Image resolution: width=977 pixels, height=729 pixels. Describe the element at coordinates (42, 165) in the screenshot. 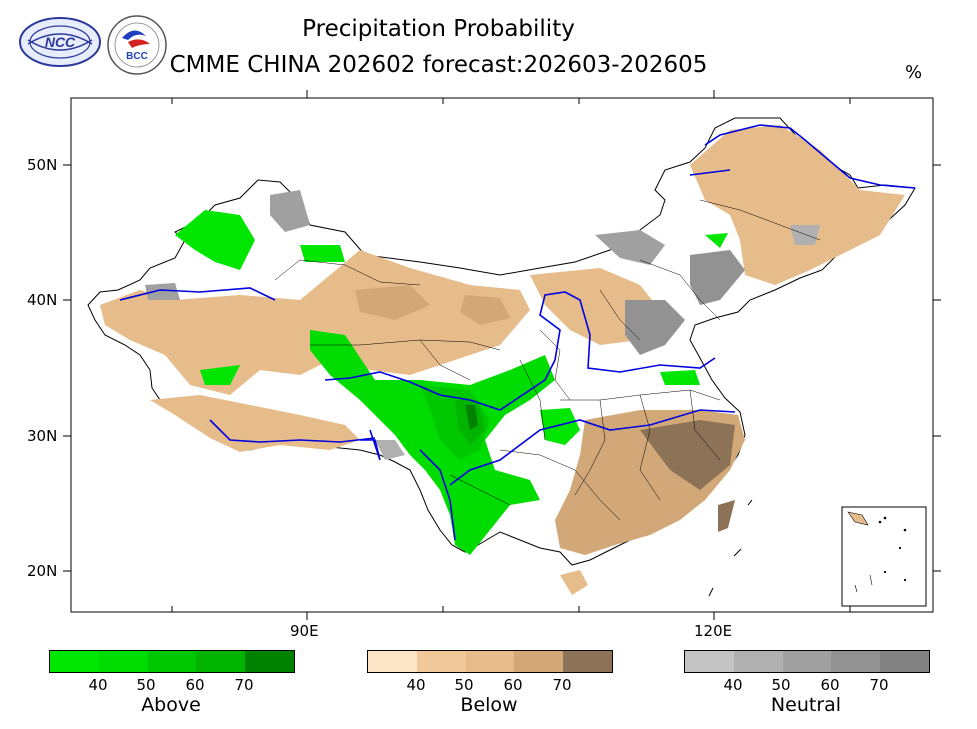

I see `y-tick-label: 50N` at that location.